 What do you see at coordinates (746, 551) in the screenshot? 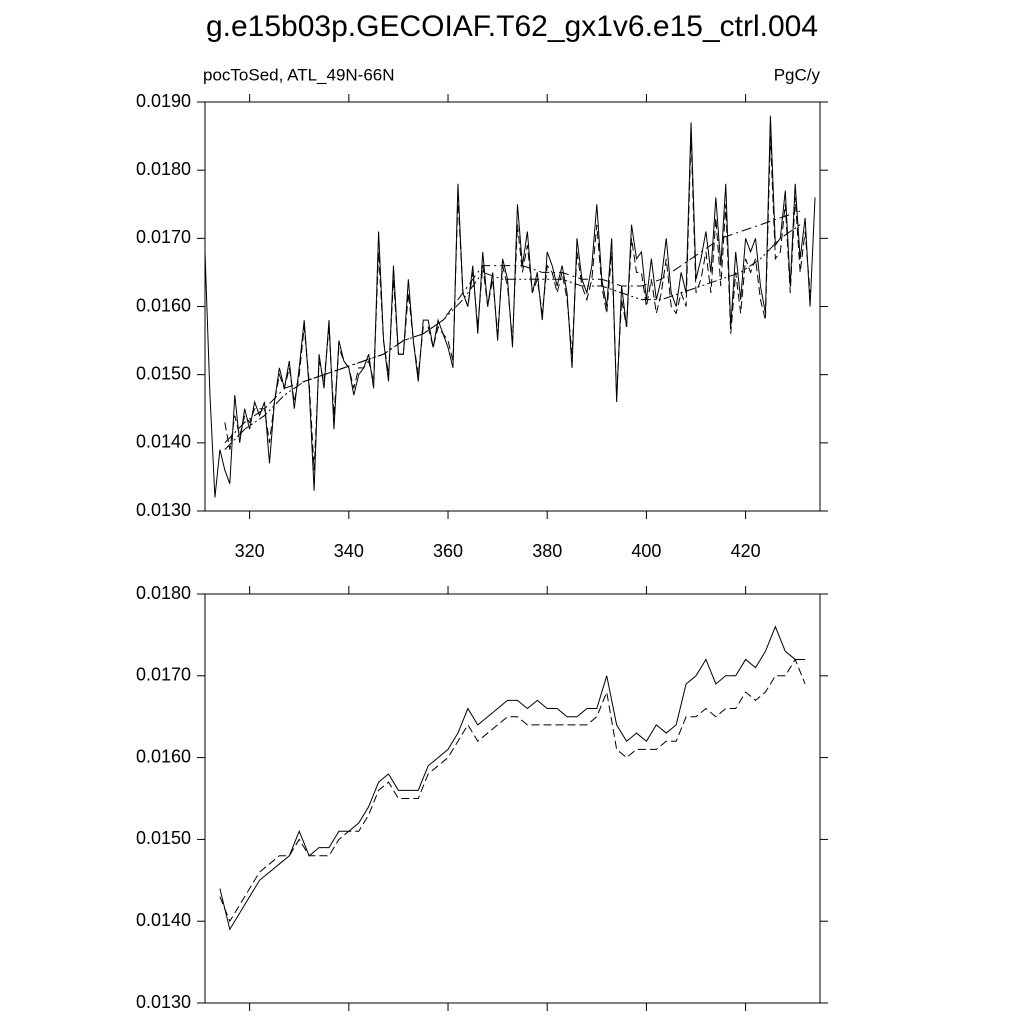
I see `x-tick-label: 420` at bounding box center [746, 551].